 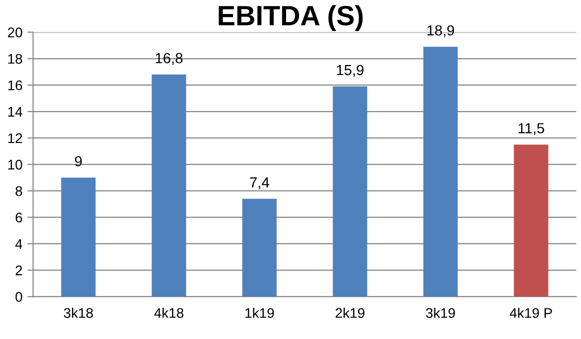 What do you see at coordinates (169, 313) in the screenshot?
I see `x-tick-label: 4k18` at bounding box center [169, 313].